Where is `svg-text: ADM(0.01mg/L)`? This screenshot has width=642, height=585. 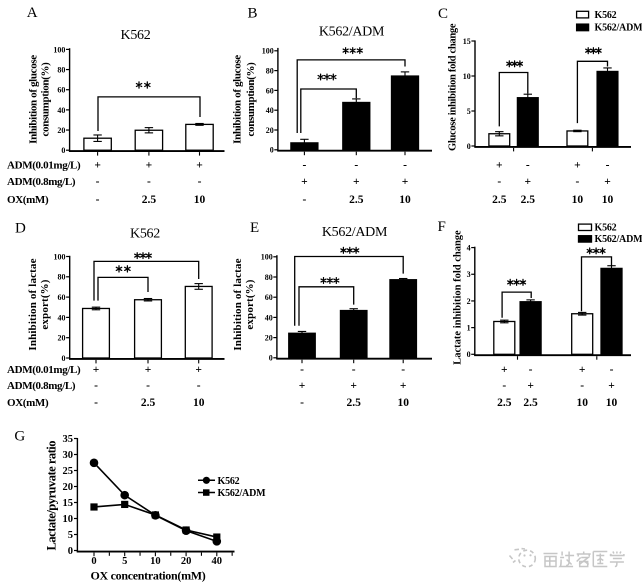 svg-text: ADM(0.01mg/L) is located at coordinates (44, 370).